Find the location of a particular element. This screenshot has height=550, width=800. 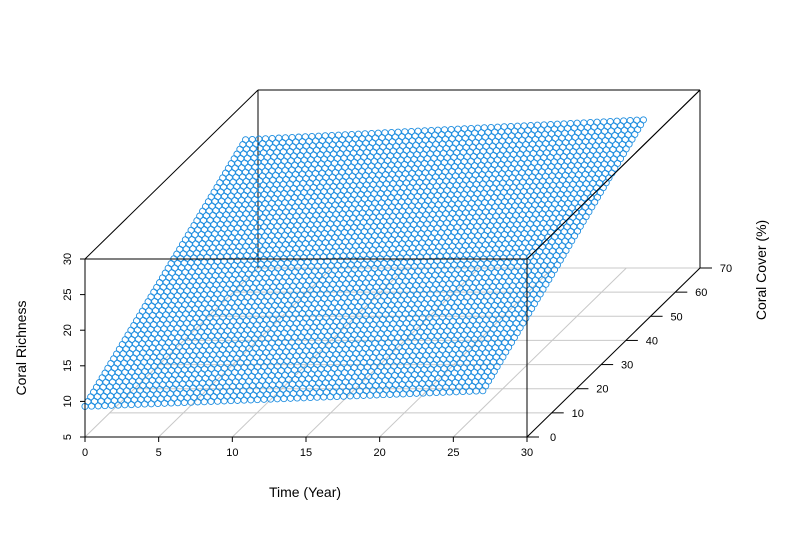

z-tick-label-25: 25 is located at coordinates (68, 294).